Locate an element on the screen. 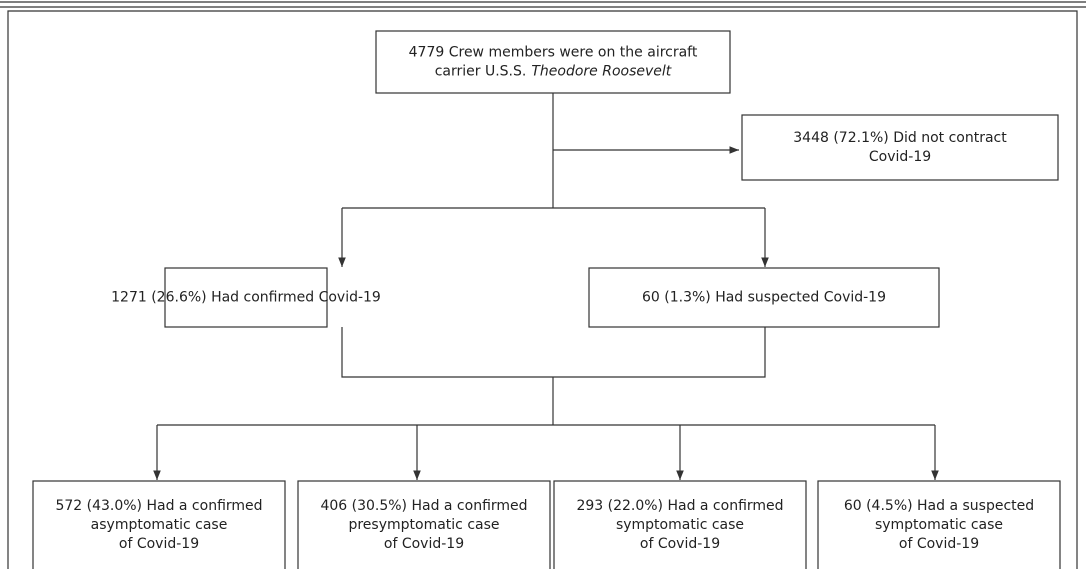 This screenshot has height=569, width=1086. node-label: 572 (43.0%) Had a confirmed is located at coordinates (158, 506).